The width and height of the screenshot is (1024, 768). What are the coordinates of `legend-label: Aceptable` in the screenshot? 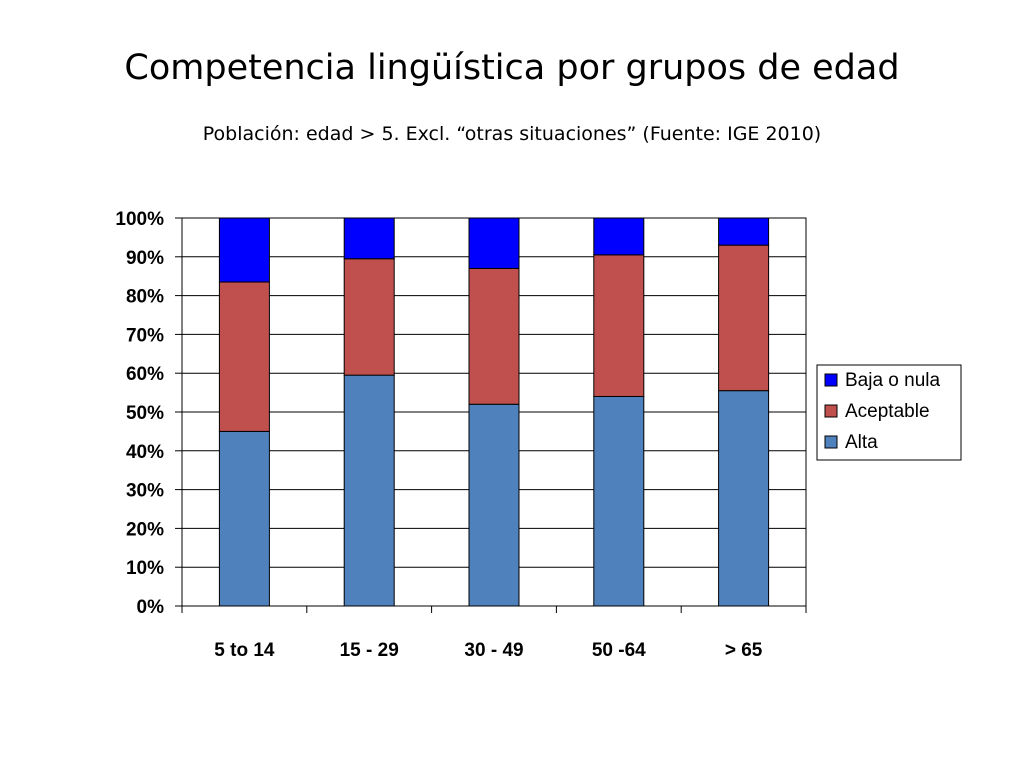 It's located at (887, 411).